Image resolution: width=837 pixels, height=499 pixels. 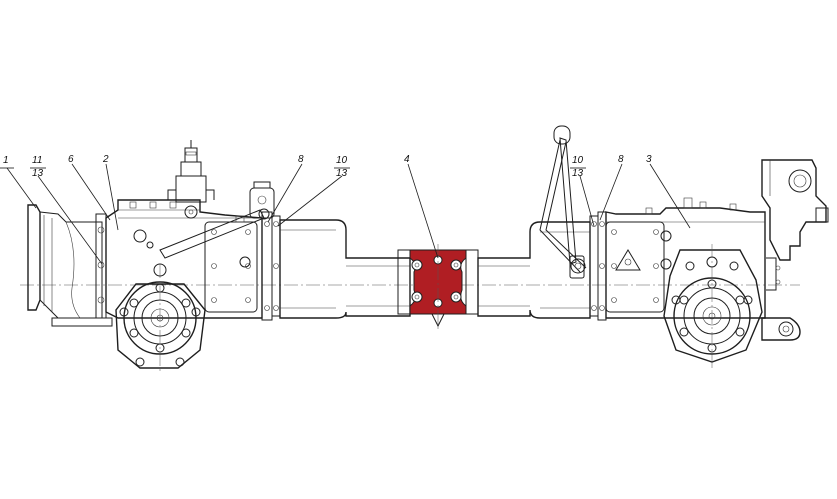 What do you see at coordinates (342, 173) in the screenshot?
I see `callout-10-left-sub: 13` at bounding box center [342, 173].